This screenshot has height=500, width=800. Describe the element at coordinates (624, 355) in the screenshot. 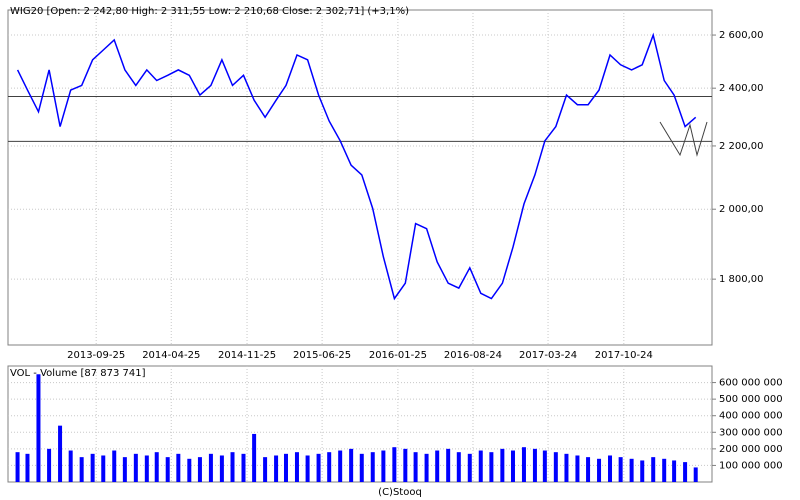

I see `x-tick-label: 2017-10-24` at that location.